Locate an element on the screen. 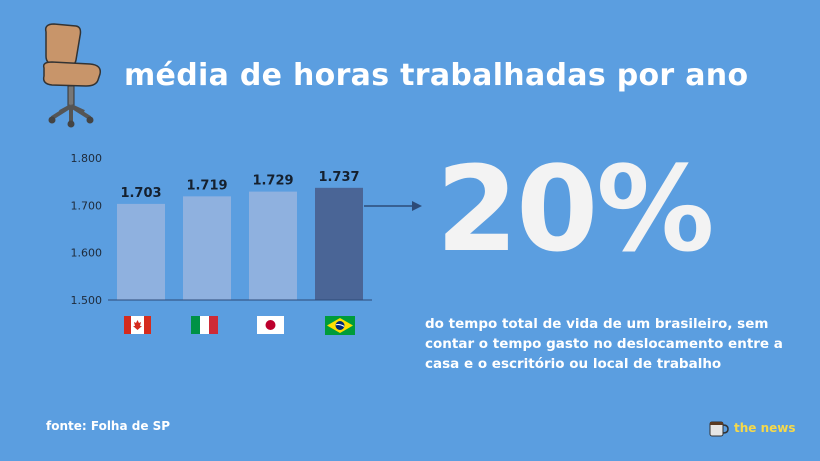 The width and height of the screenshot is (820, 461). brazil-flag-icon is located at coordinates (340, 325).